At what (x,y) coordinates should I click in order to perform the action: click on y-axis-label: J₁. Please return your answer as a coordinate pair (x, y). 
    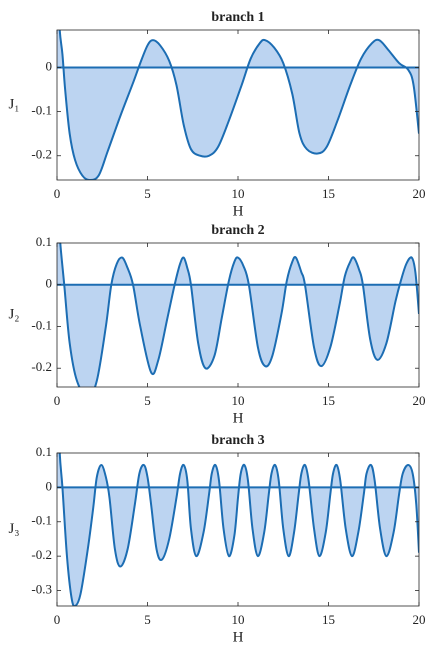
    Looking at the image, I should click on (13, 104).